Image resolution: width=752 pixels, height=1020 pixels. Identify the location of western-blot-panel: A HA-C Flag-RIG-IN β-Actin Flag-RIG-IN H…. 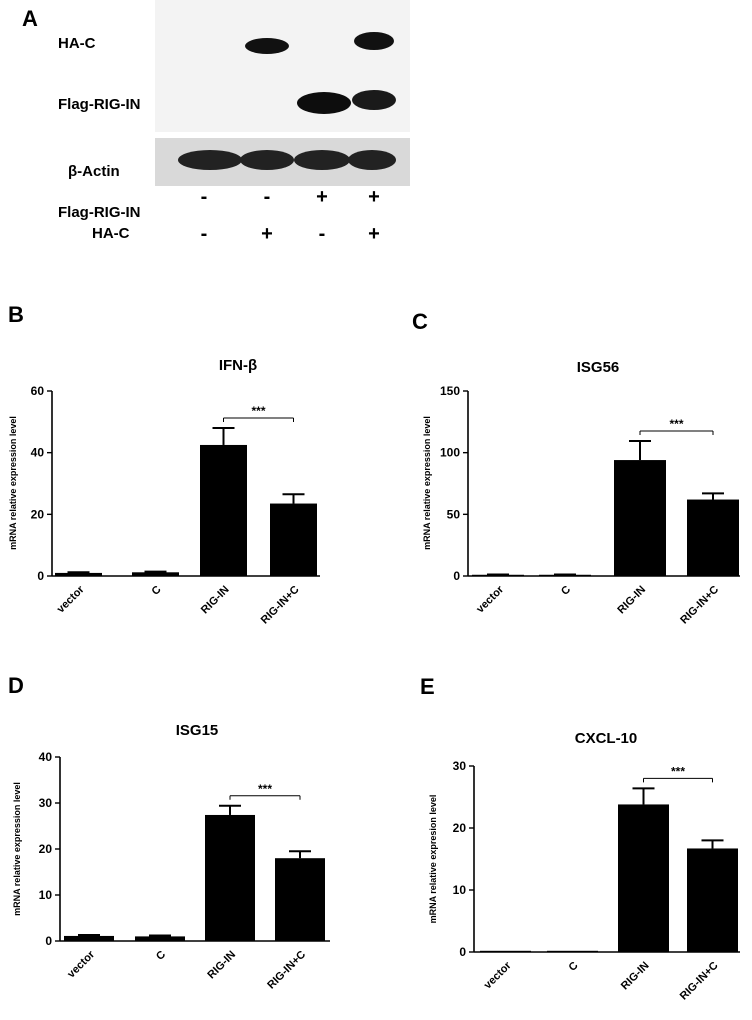
(216, 122).